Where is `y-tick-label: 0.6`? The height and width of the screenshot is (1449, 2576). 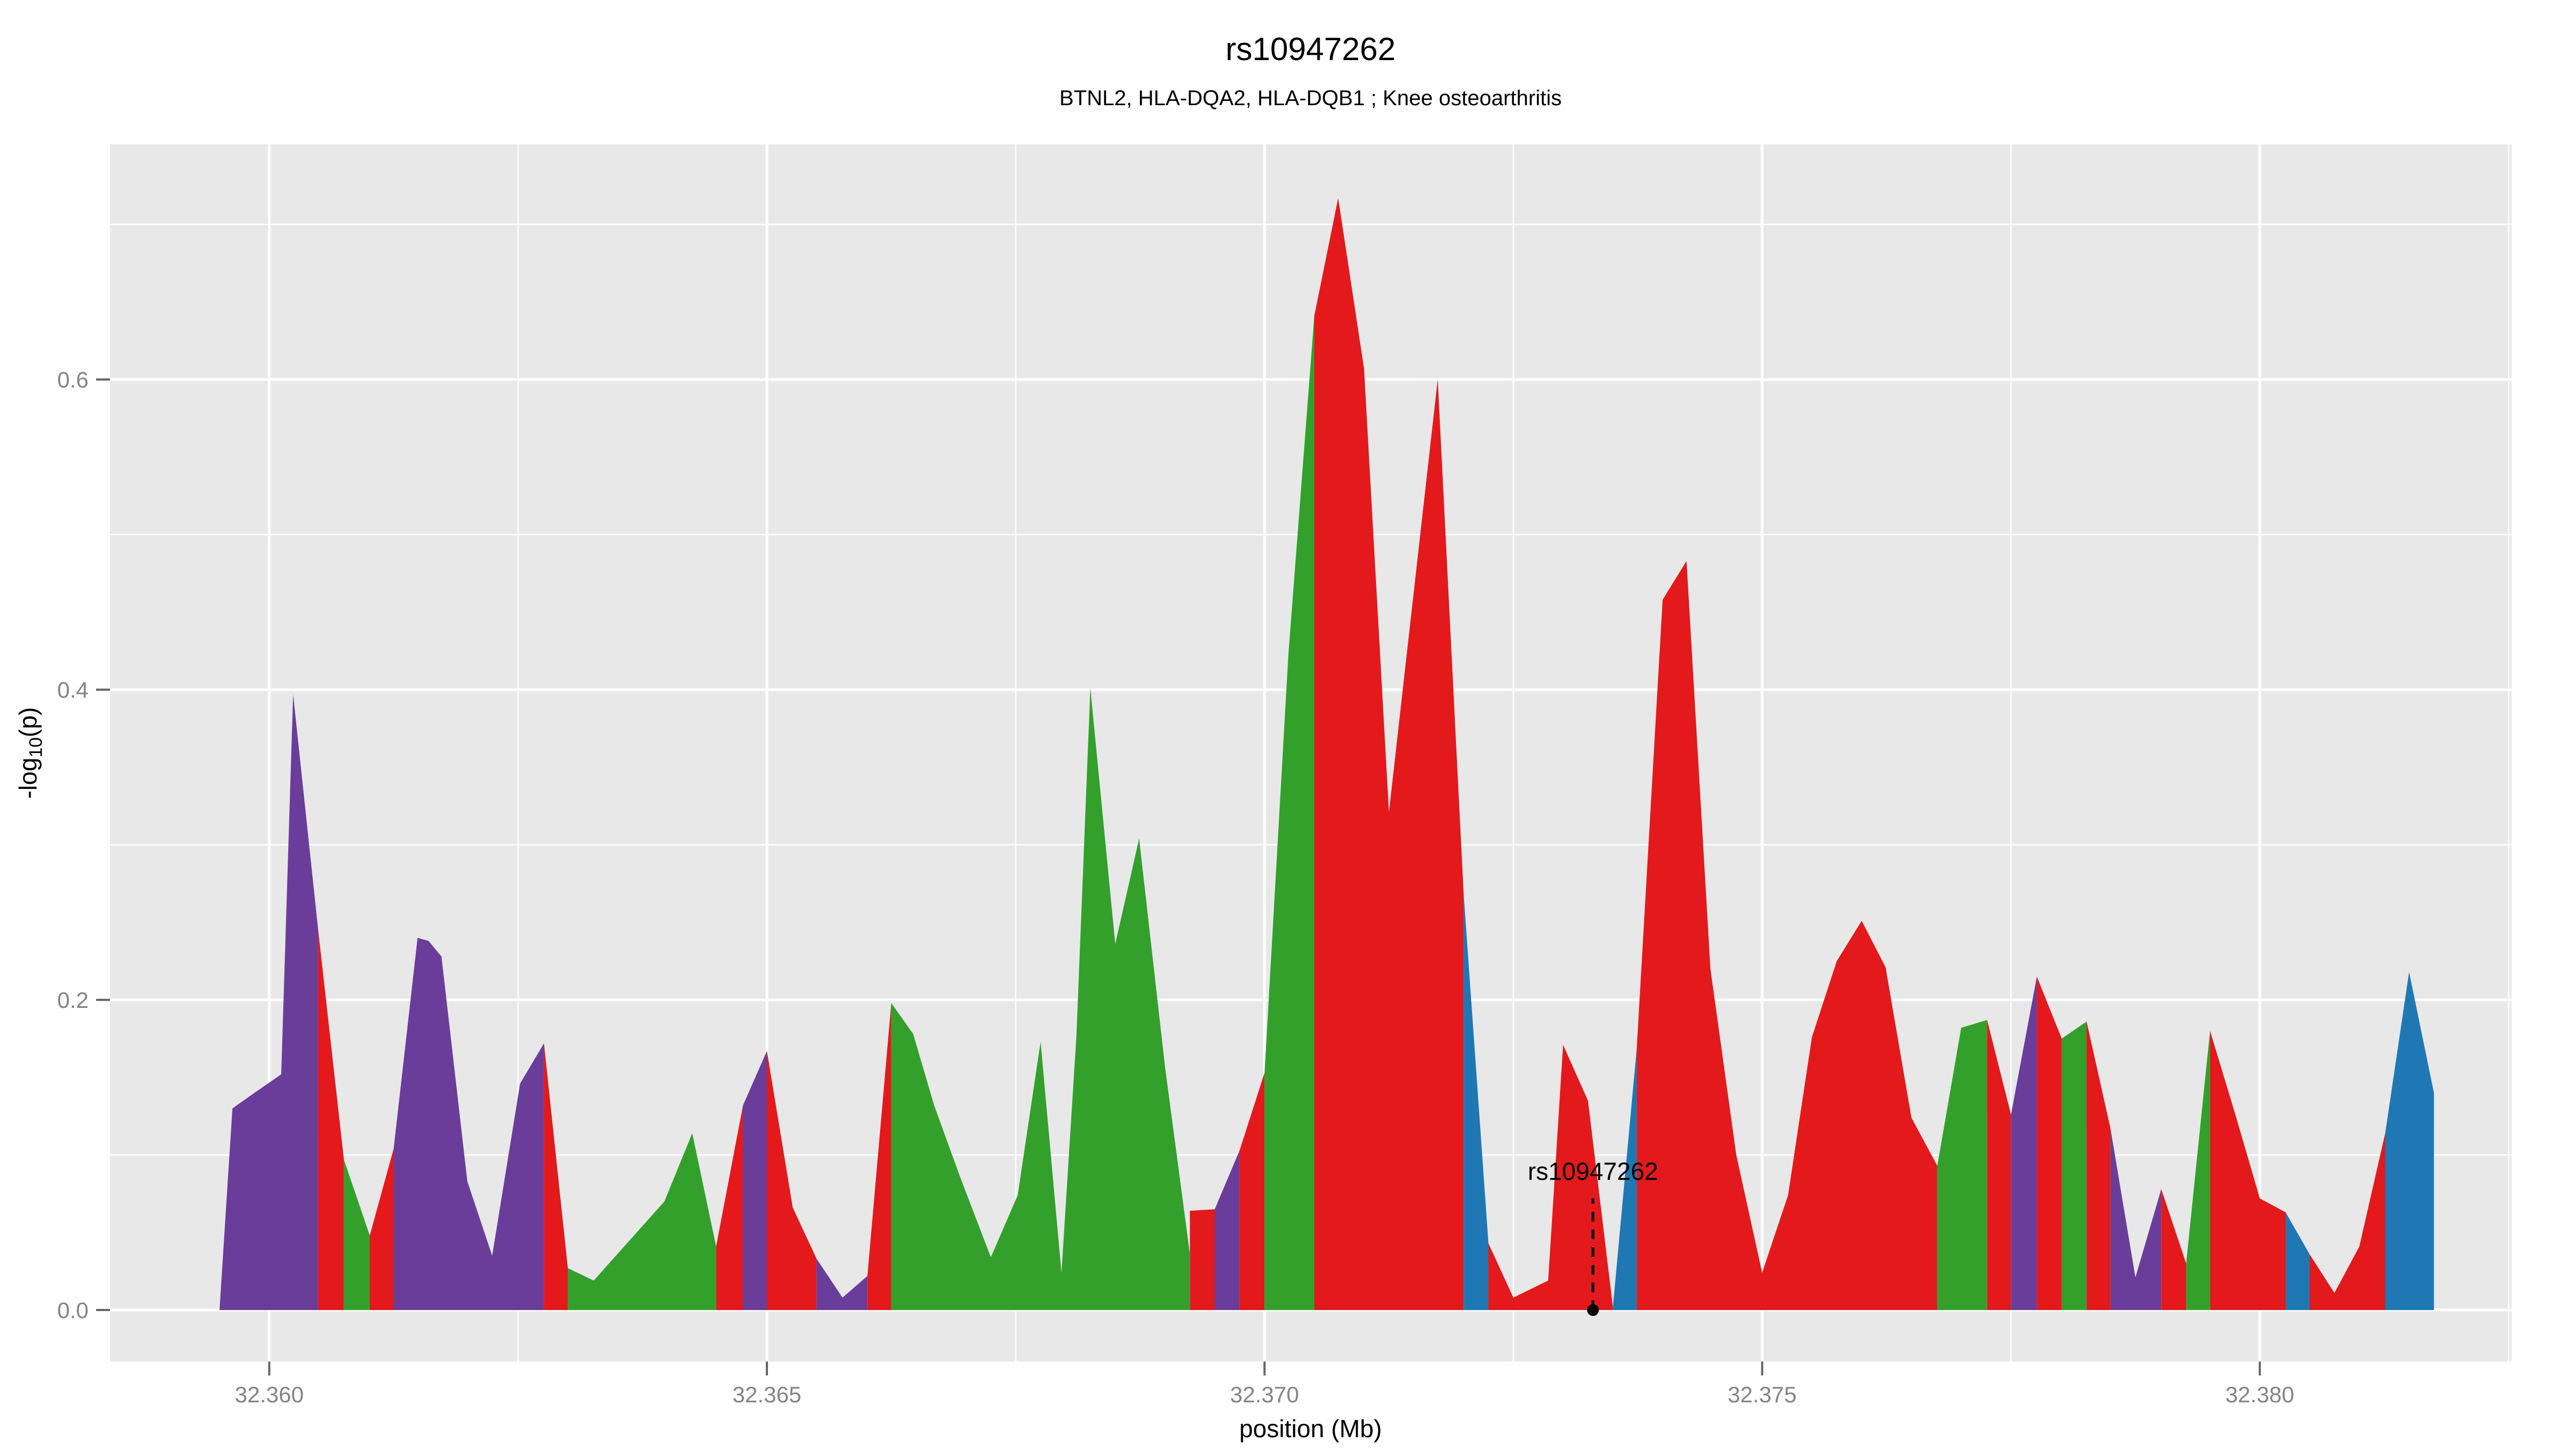
y-tick-label: 0.6 is located at coordinates (73, 379).